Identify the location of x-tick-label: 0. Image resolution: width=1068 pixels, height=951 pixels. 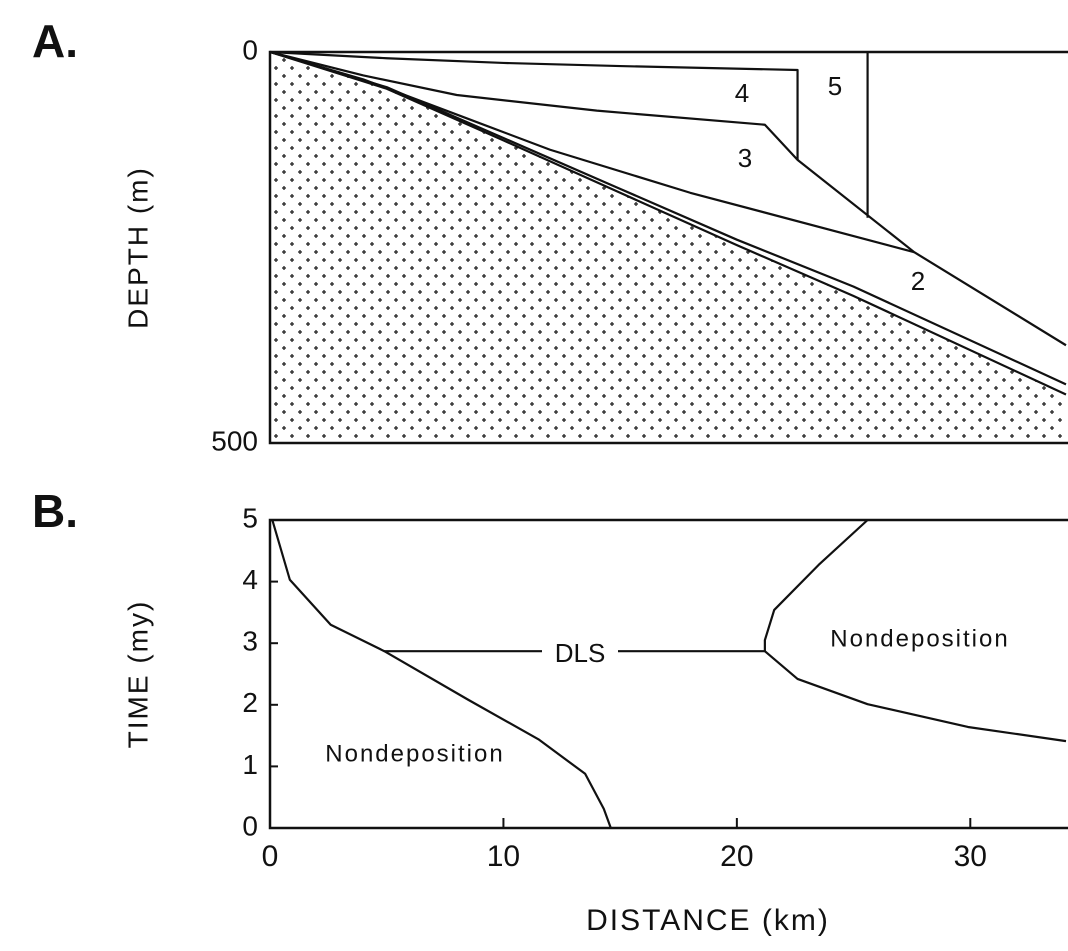
(270, 856).